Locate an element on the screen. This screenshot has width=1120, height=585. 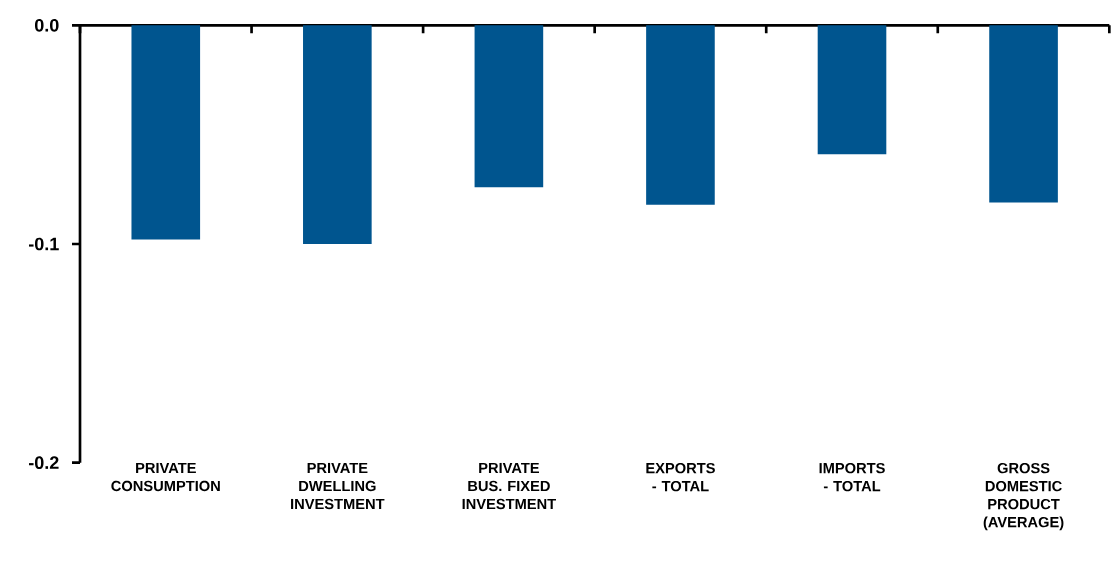
x-tick-label: PRIVATE DWELLING INVESTMENT is located at coordinates (338, 486).